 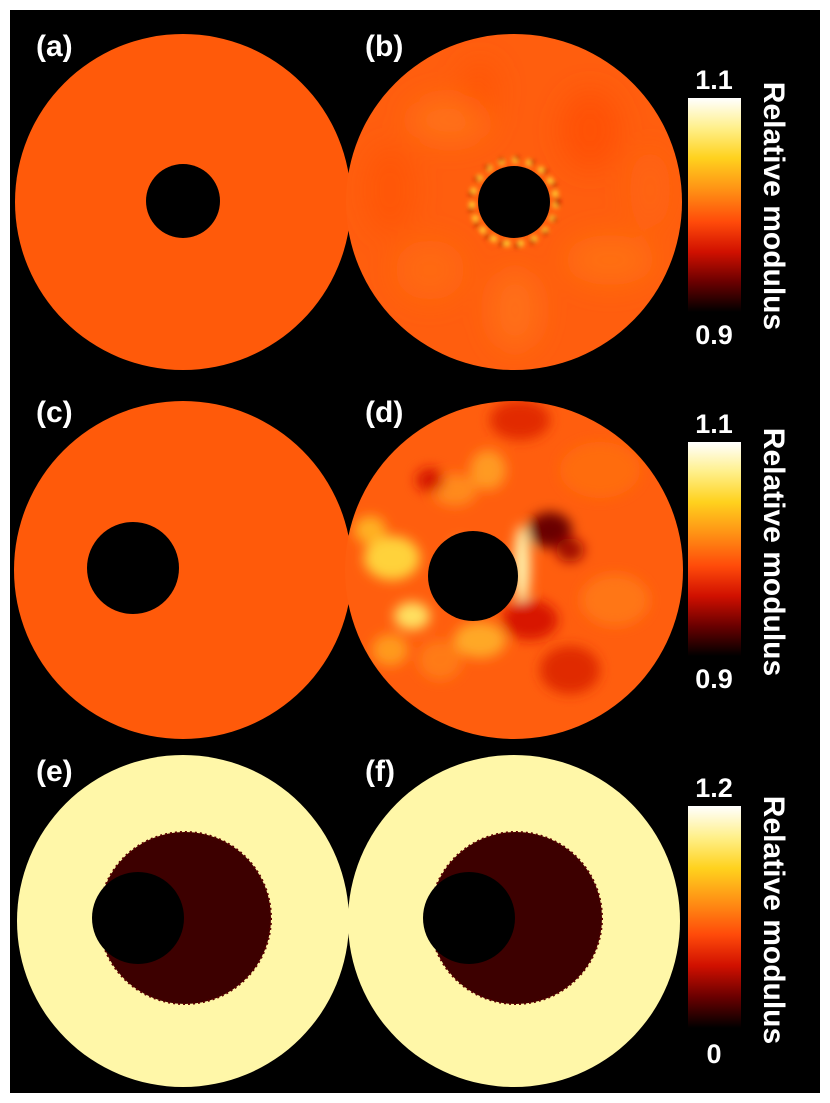 I want to click on panel-d-texture, so click(x=501, y=547).